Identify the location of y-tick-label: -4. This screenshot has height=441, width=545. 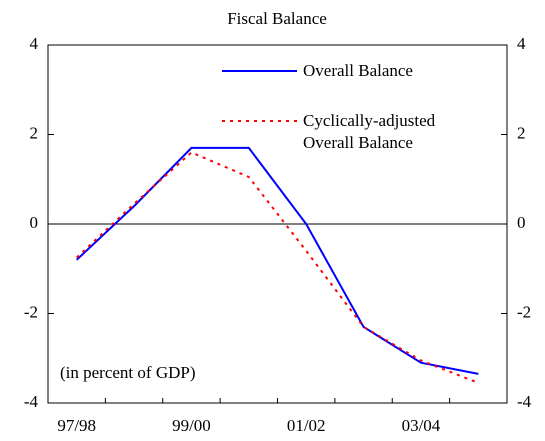
(31, 401).